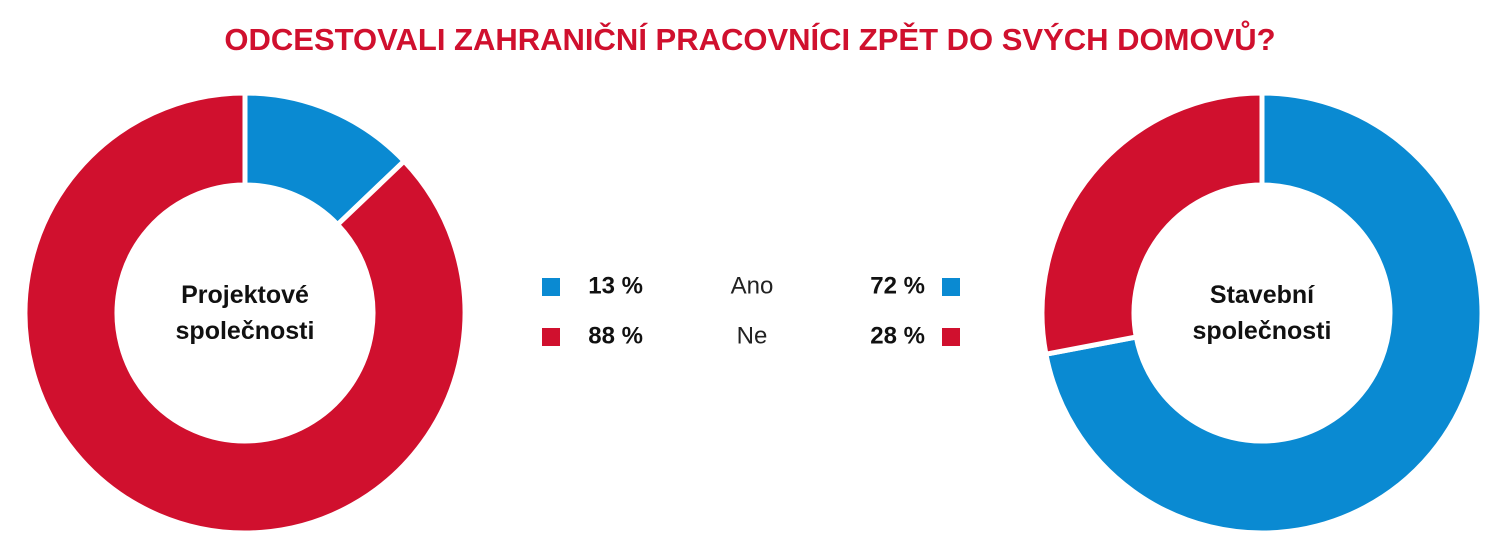 The width and height of the screenshot is (1500, 549). I want to click on legend-value: 88 %, so click(615, 335).